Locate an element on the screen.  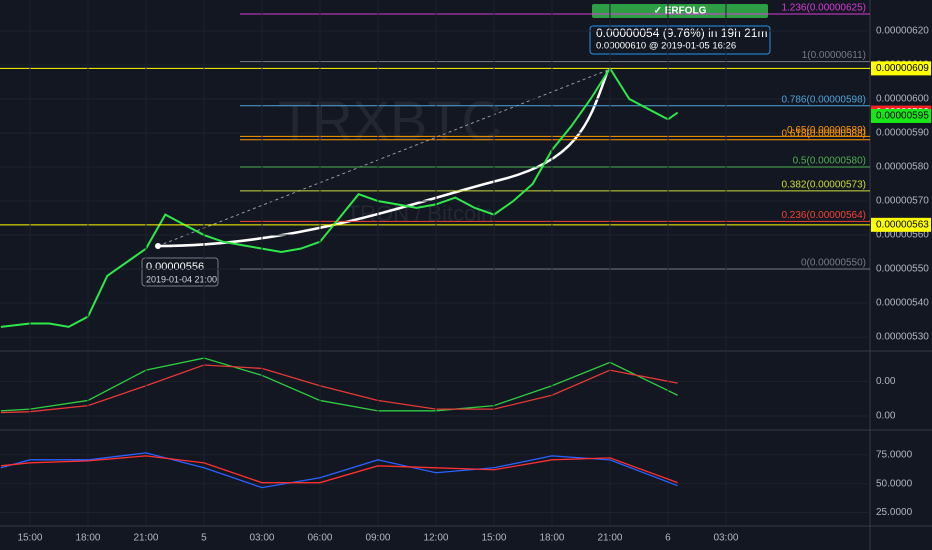
price-tag-label: 0.00000563 is located at coordinates (902, 224).